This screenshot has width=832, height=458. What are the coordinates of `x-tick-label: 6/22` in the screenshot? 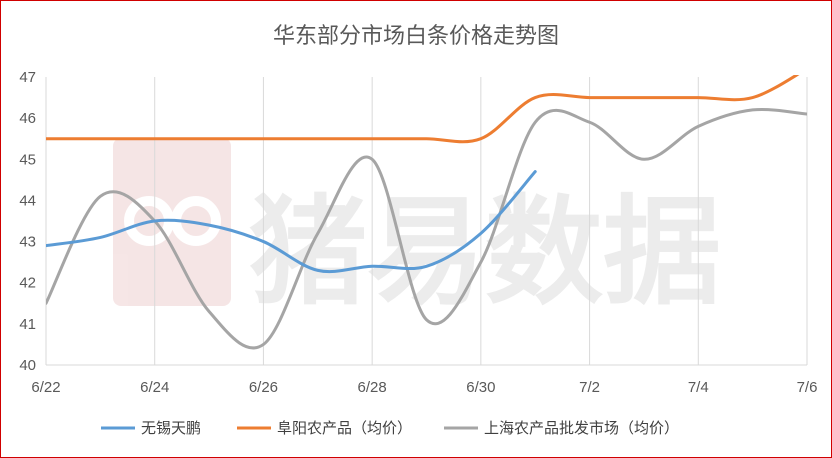 It's located at (45, 387).